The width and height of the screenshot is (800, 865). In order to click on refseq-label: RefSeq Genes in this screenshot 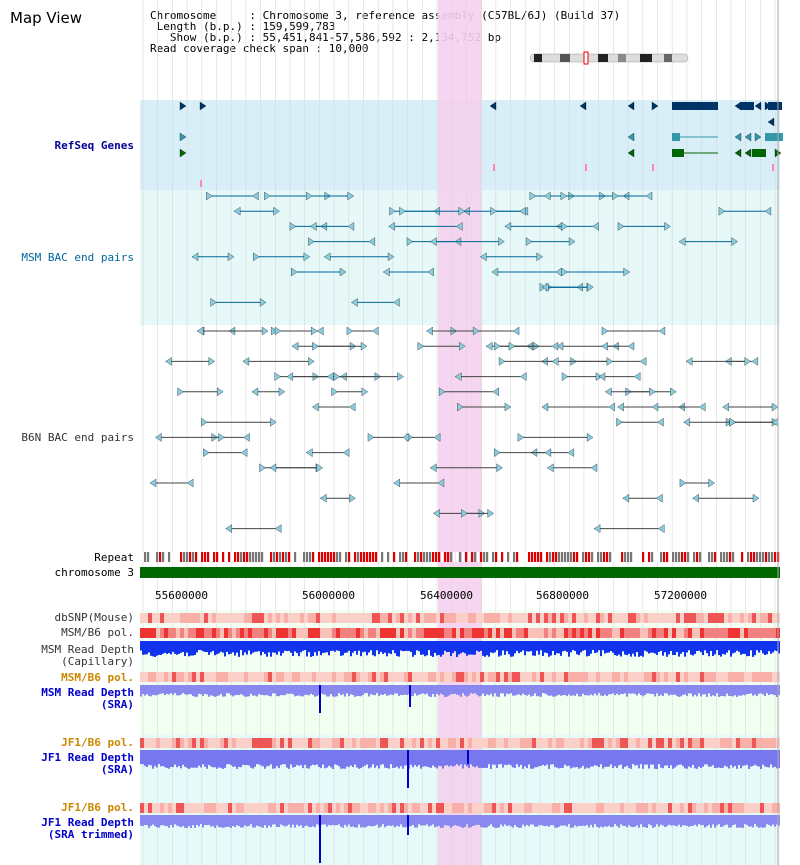, I will do `click(94, 145)`.